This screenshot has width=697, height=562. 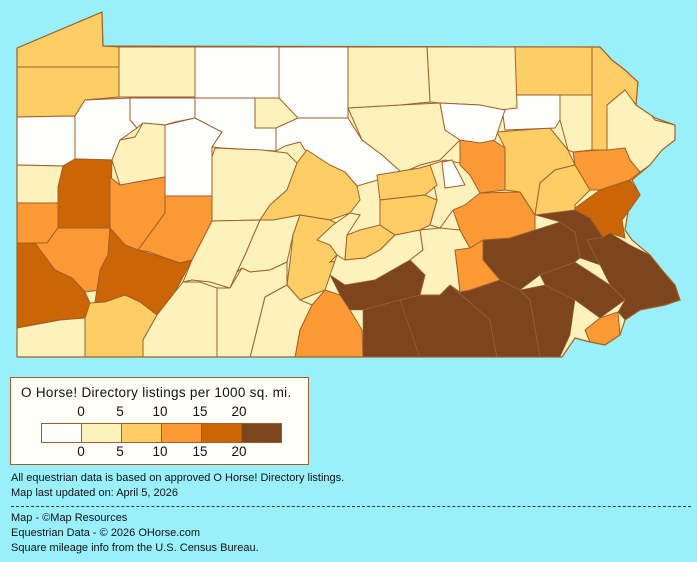 I want to click on divider, so click(x=351, y=506).